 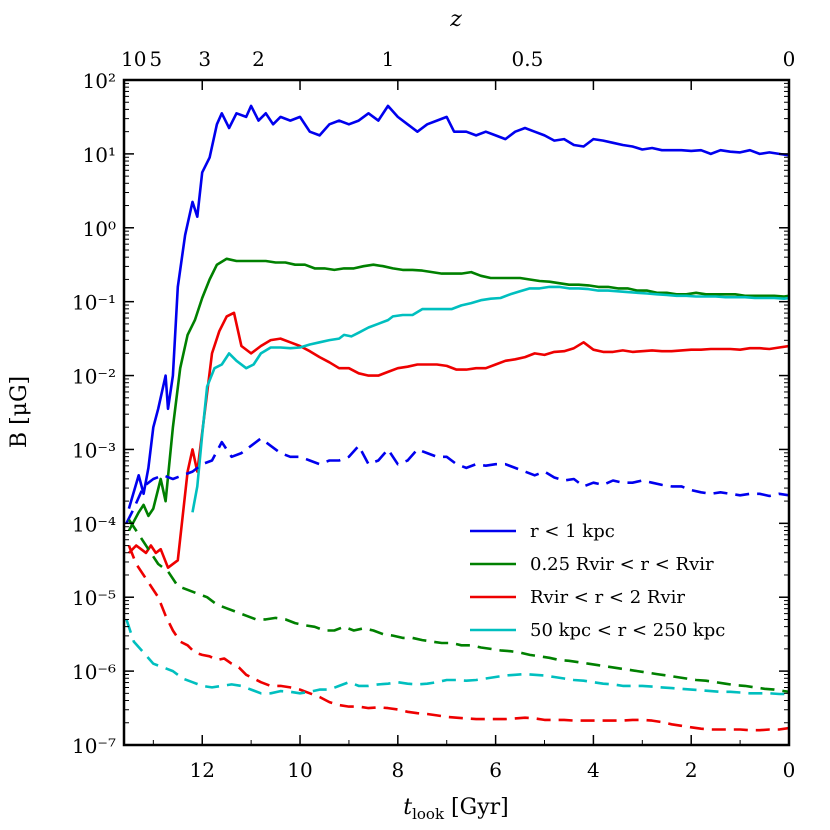 I want to click on top-tick-label: 0.5, so click(x=527, y=59).